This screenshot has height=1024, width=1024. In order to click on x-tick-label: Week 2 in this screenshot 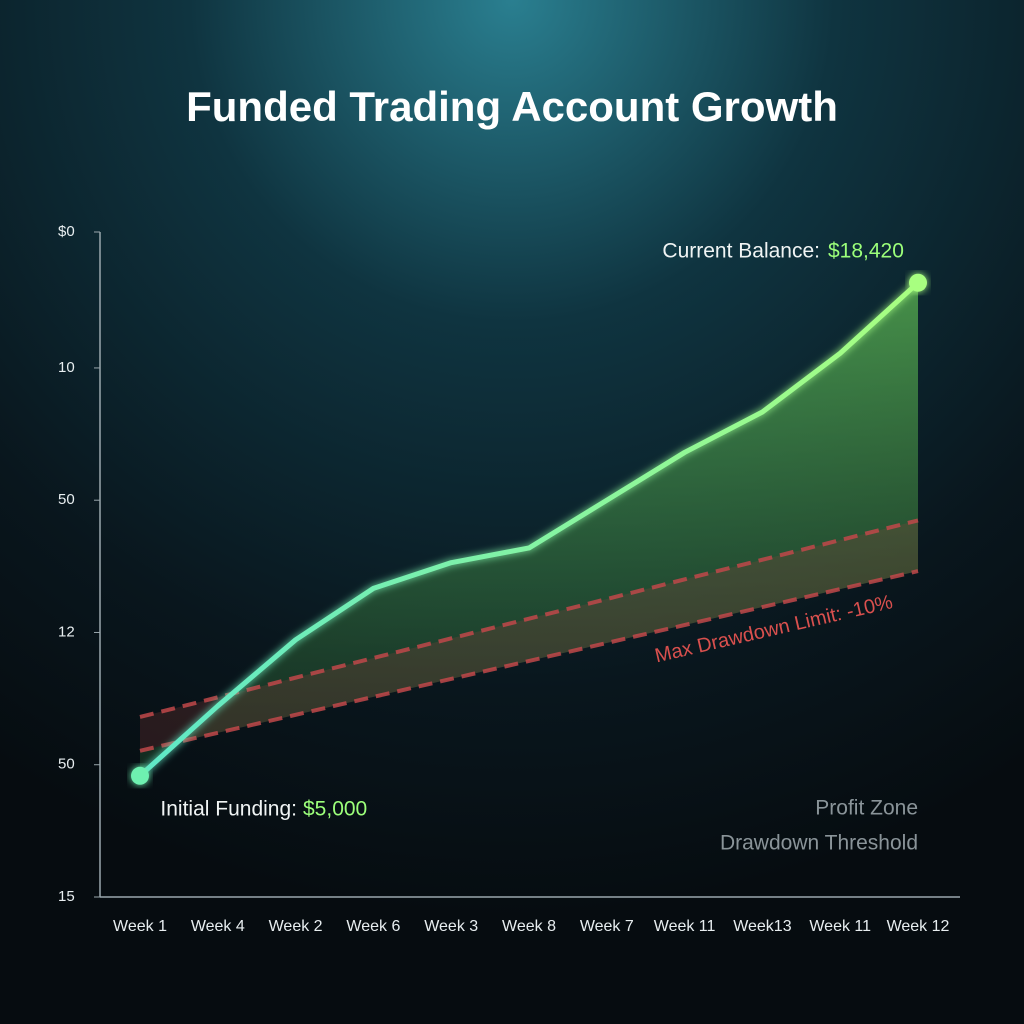, I will do `click(296, 926)`.